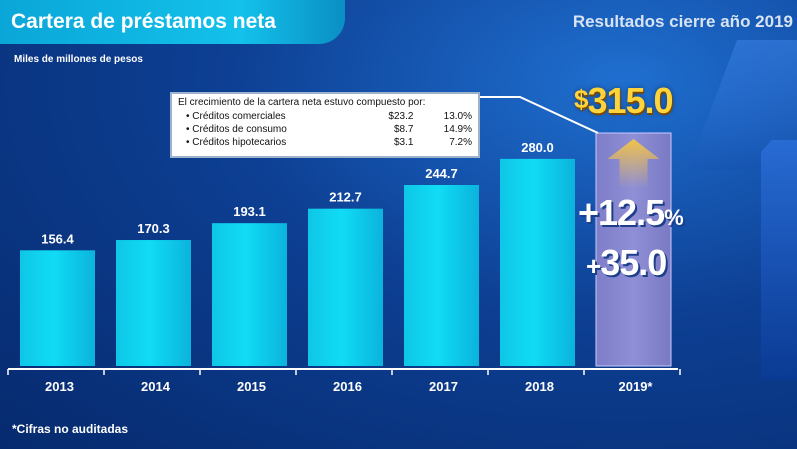 The image size is (797, 449). What do you see at coordinates (460, 142) in the screenshot?
I see `callout-row-pct: 7.2%` at bounding box center [460, 142].